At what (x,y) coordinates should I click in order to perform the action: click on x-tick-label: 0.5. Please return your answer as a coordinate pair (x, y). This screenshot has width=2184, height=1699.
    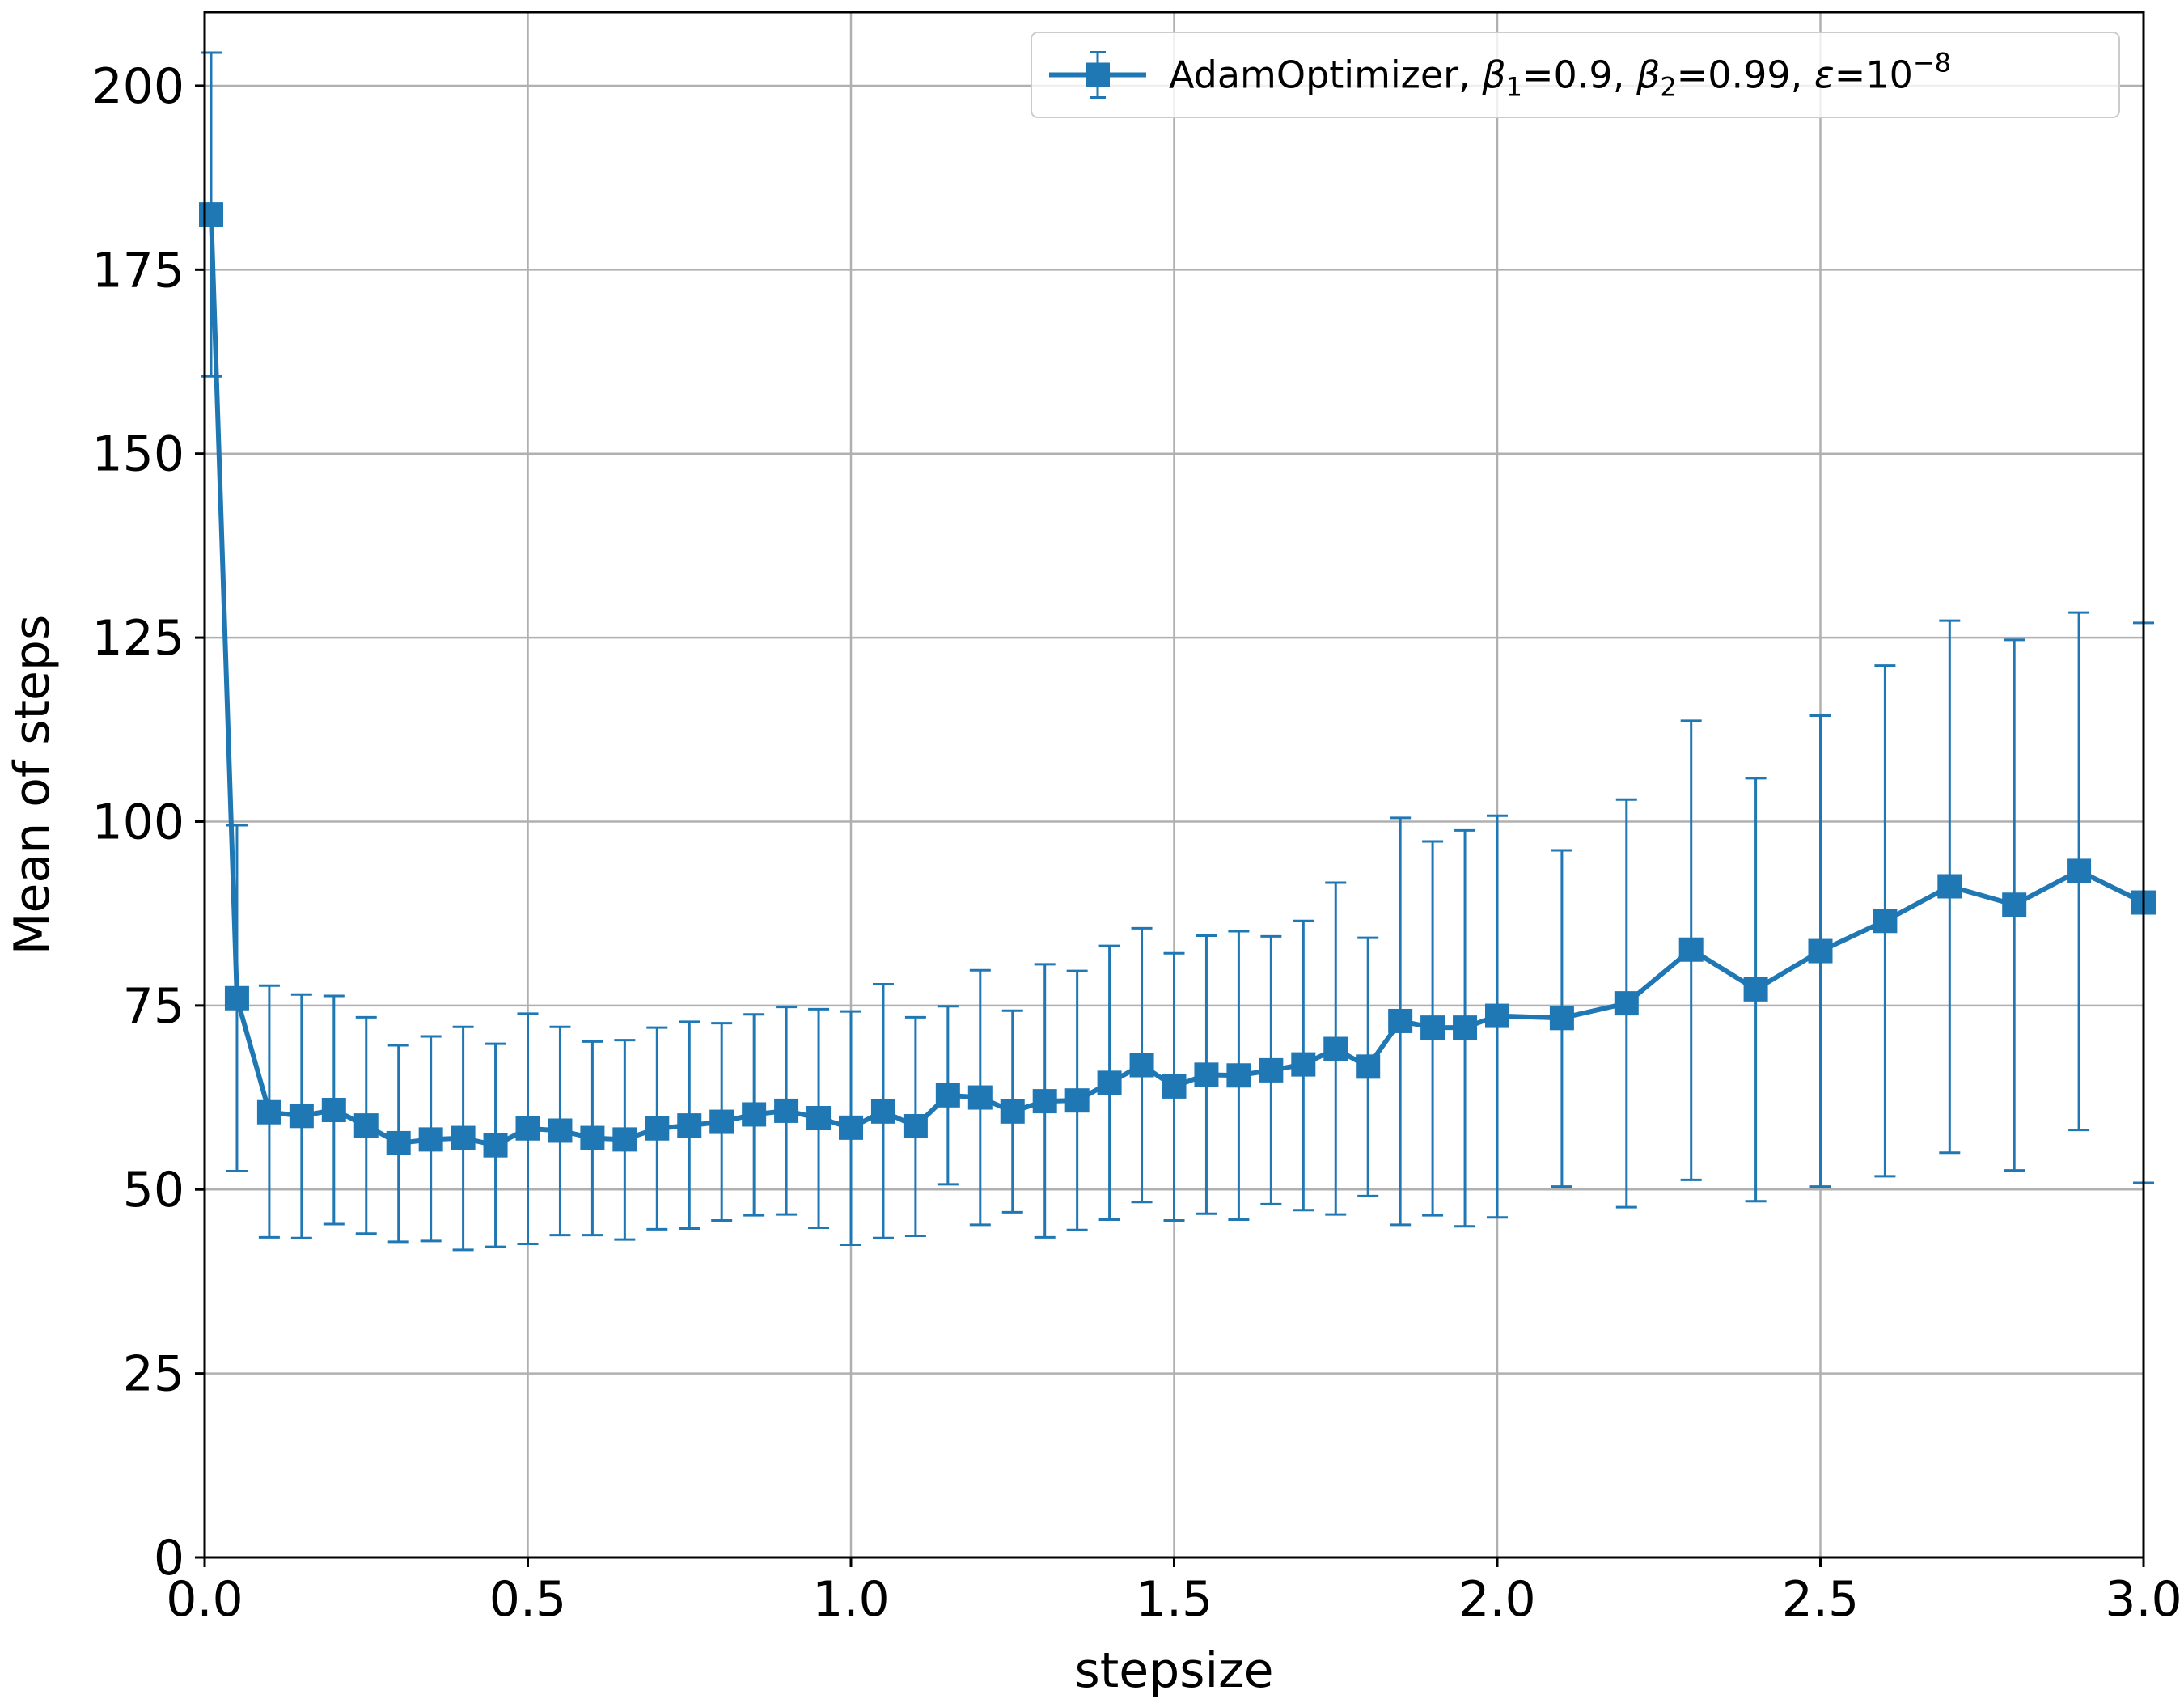
    Looking at the image, I should click on (527, 1599).